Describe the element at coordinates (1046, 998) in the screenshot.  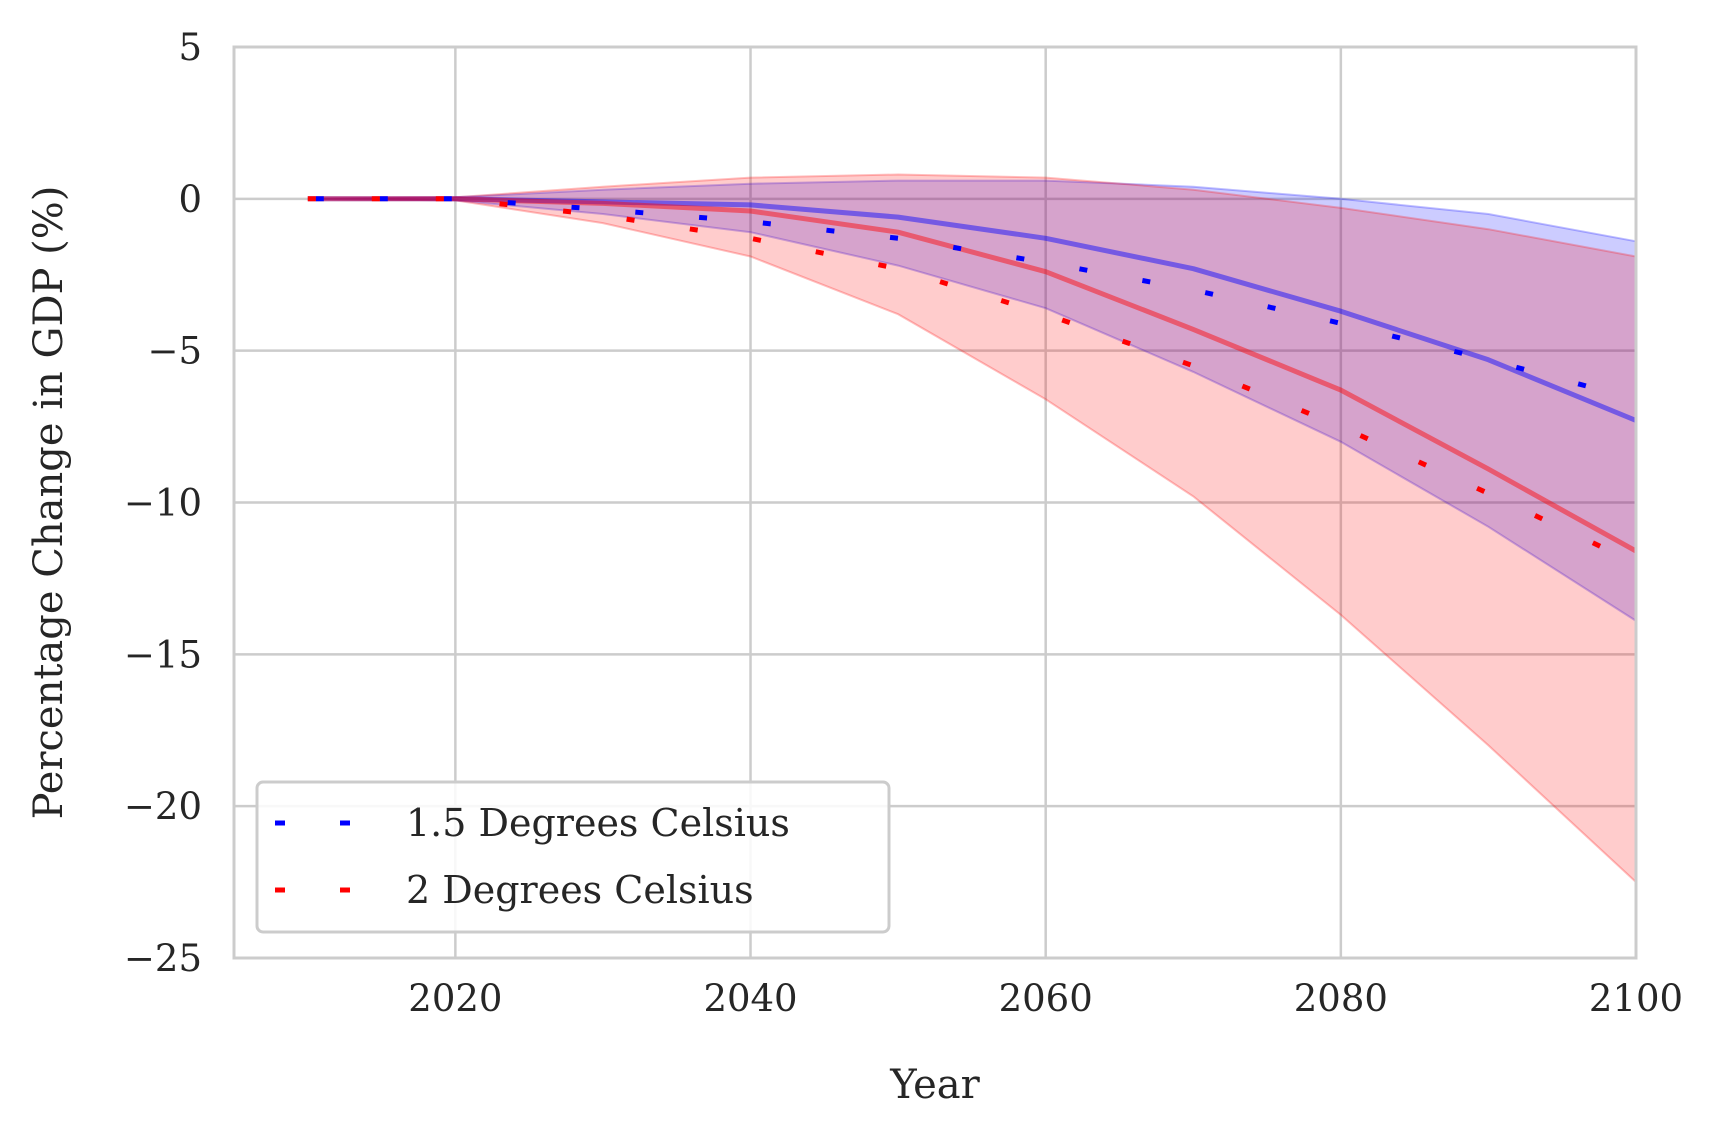
I see `x-tick-label-2060: 2060` at that location.